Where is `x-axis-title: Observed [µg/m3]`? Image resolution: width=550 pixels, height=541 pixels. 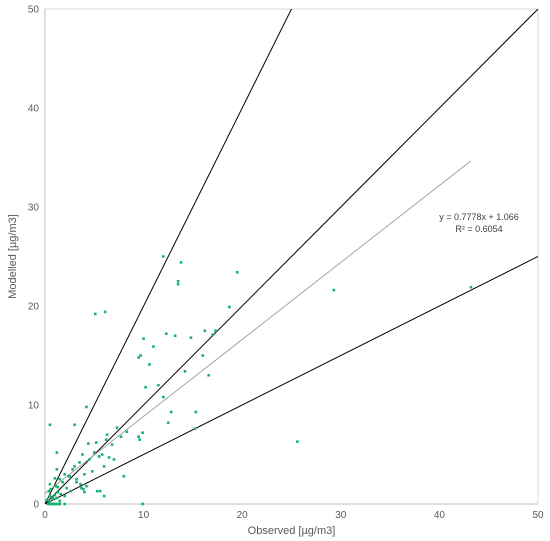 x-axis-title: Observed [µg/m3] is located at coordinates (292, 531).